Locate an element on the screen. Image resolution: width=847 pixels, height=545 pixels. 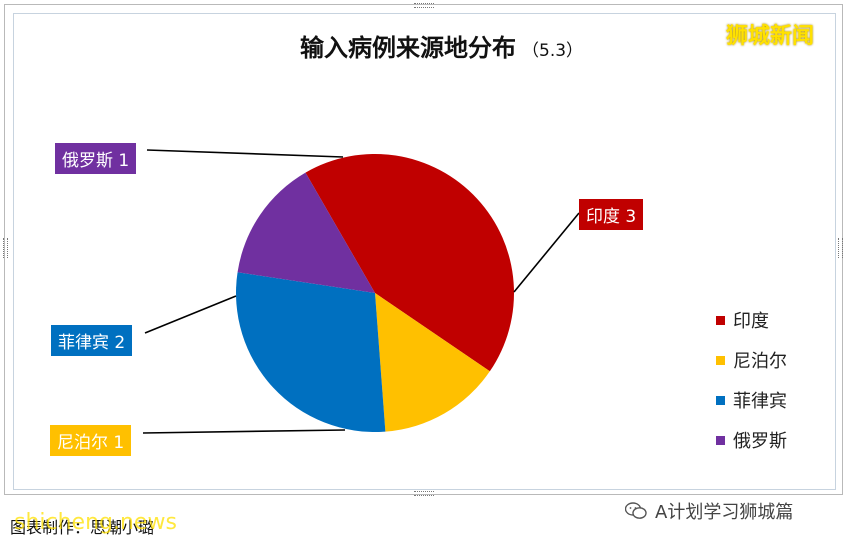
data-label-russia: 俄罗斯 1 is located at coordinates (96, 158).